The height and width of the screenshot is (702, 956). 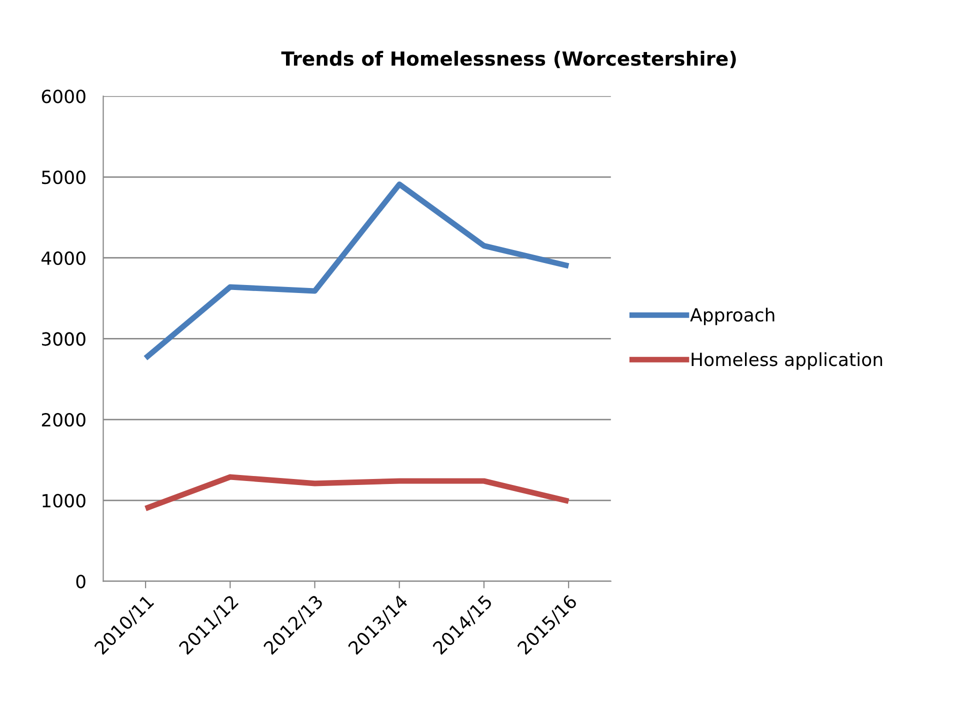 What do you see at coordinates (81, 581) in the screenshot?
I see `y-tick-label: 0` at bounding box center [81, 581].